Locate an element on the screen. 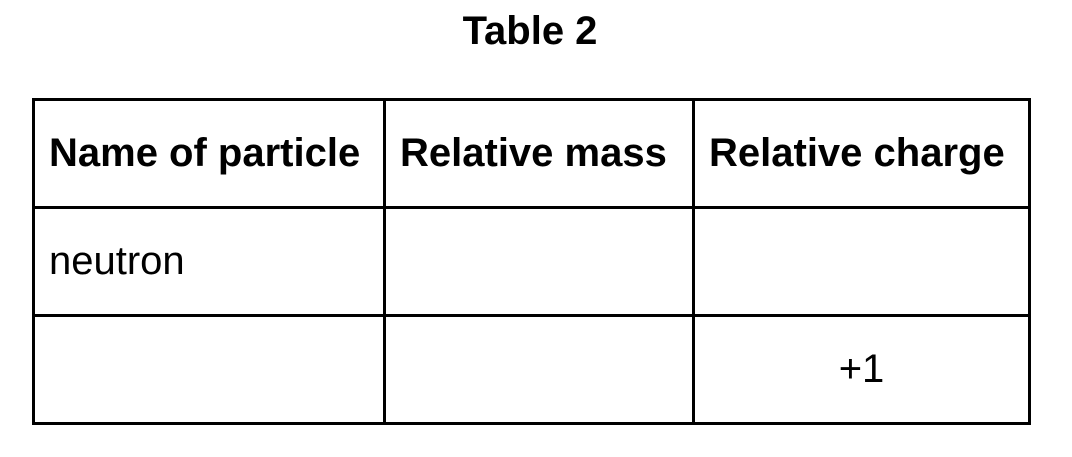  cell-relative-mass-row1 is located at coordinates (539, 261).